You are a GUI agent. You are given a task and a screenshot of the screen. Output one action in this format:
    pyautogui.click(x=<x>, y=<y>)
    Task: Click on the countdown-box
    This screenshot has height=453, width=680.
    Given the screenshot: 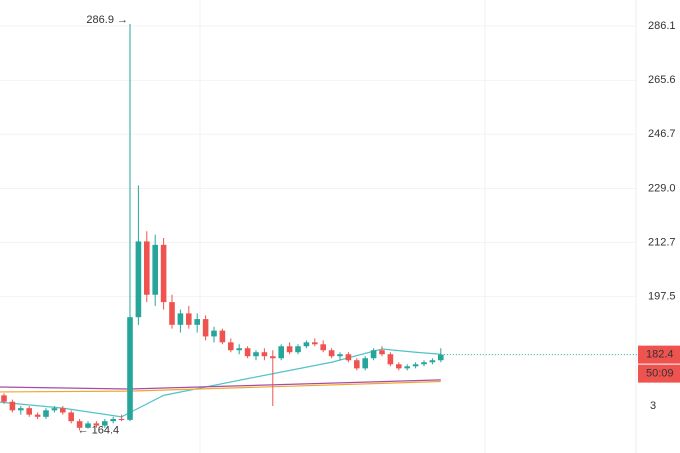 What is the action you would take?
    pyautogui.click(x=659, y=373)
    